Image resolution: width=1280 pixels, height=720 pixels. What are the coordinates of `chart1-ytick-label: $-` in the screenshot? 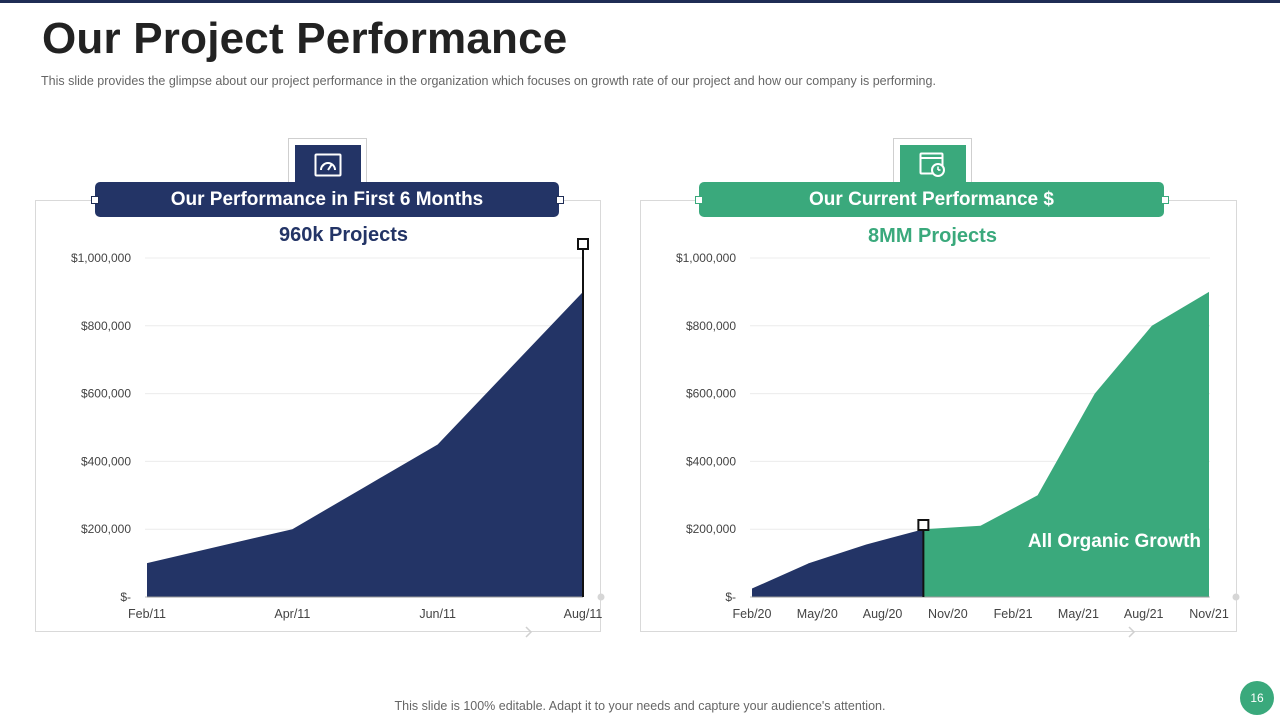 It's located at (730, 597).